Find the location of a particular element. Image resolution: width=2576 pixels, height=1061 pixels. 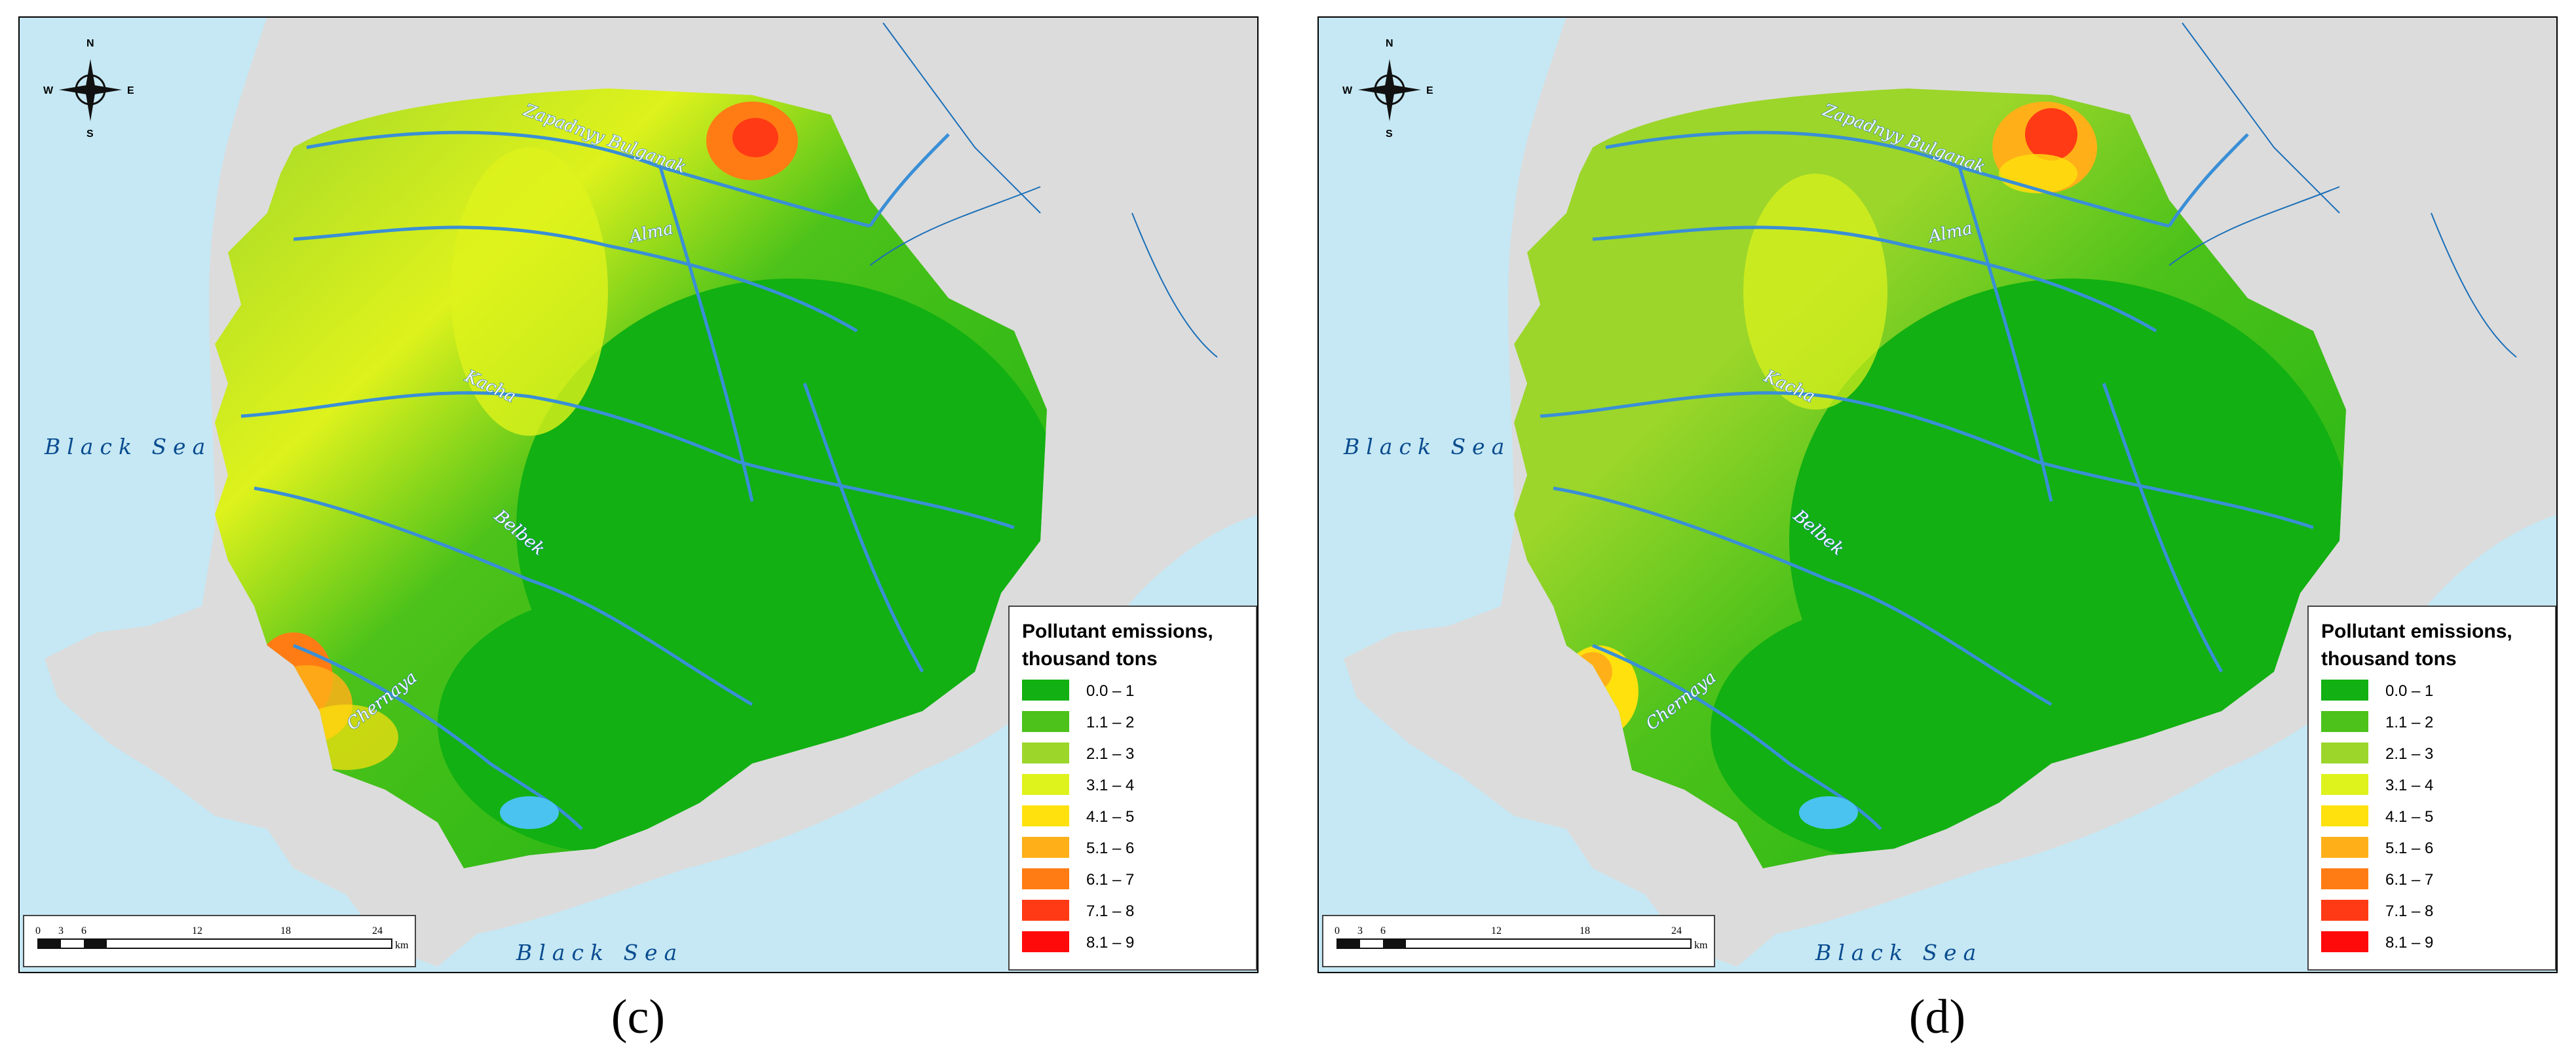

caption-c: (c) is located at coordinates (638, 1017).